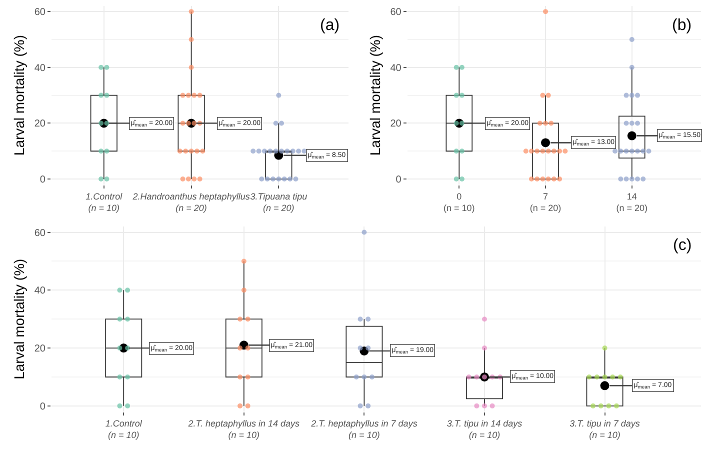 This screenshot has width=709, height=455. I want to click on x-tick-label: 3.T. tipu in 14 days (n = 10), so click(484, 429).